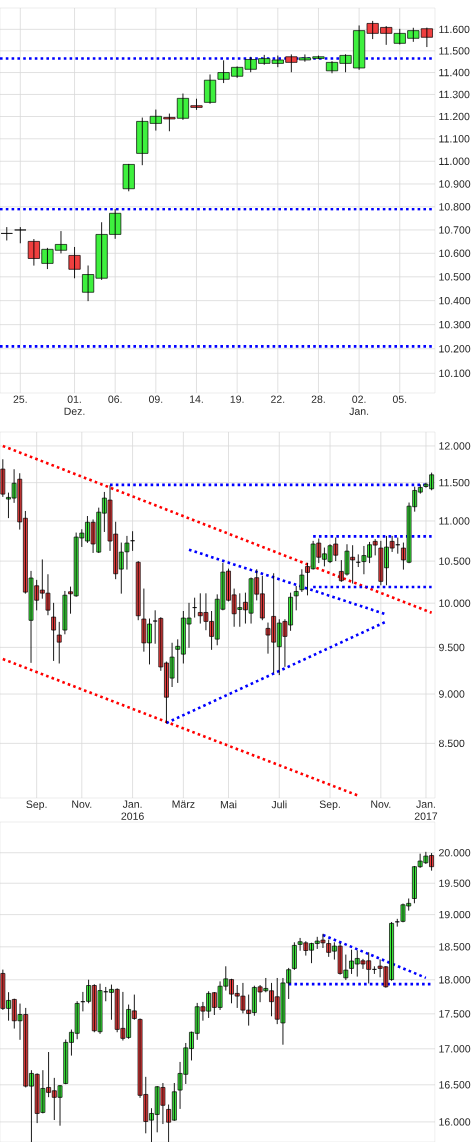 The width and height of the screenshot is (475, 1142). I want to click on y-tick-label: 20.000, so click(455, 853).